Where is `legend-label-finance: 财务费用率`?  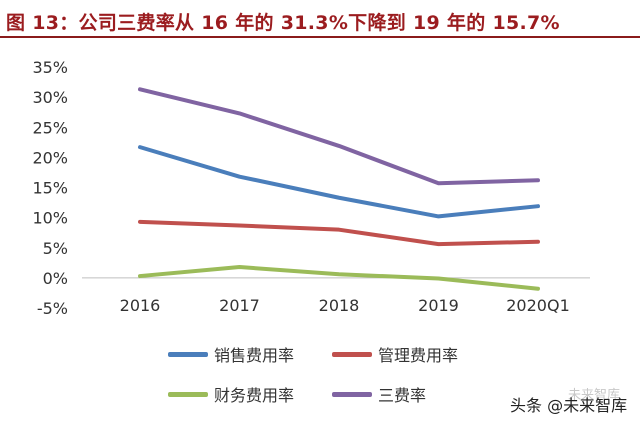
legend-label-finance: 财务费用率 is located at coordinates (254, 395).